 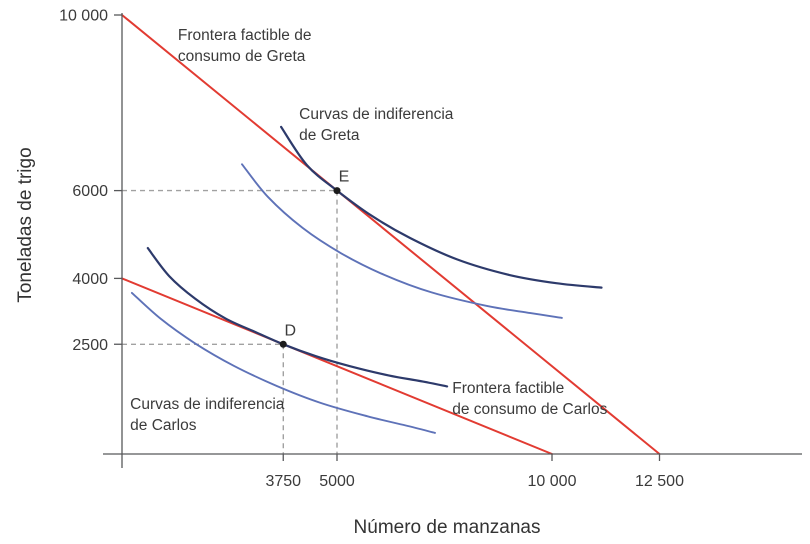 What do you see at coordinates (337, 481) in the screenshot?
I see `x-tick-label-5000: 5000` at bounding box center [337, 481].